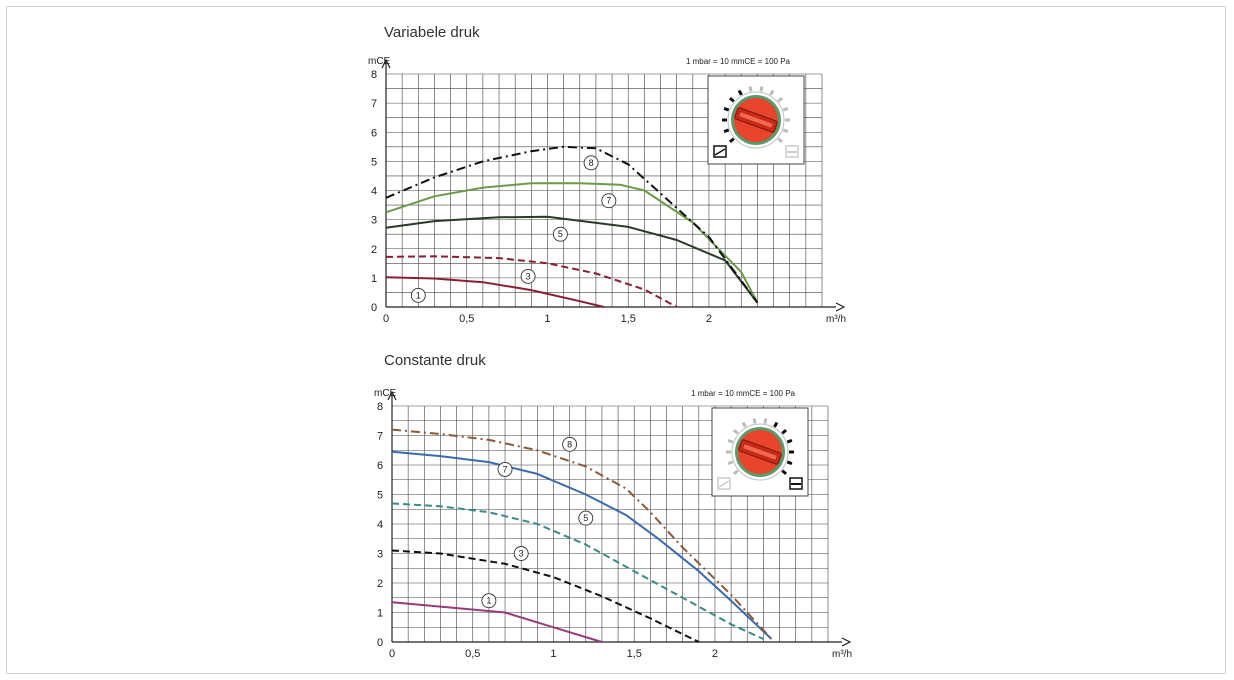 This screenshot has width=1234, height=680. What do you see at coordinates (547, 319) in the screenshot?
I see `x-tick-label: 1` at bounding box center [547, 319].